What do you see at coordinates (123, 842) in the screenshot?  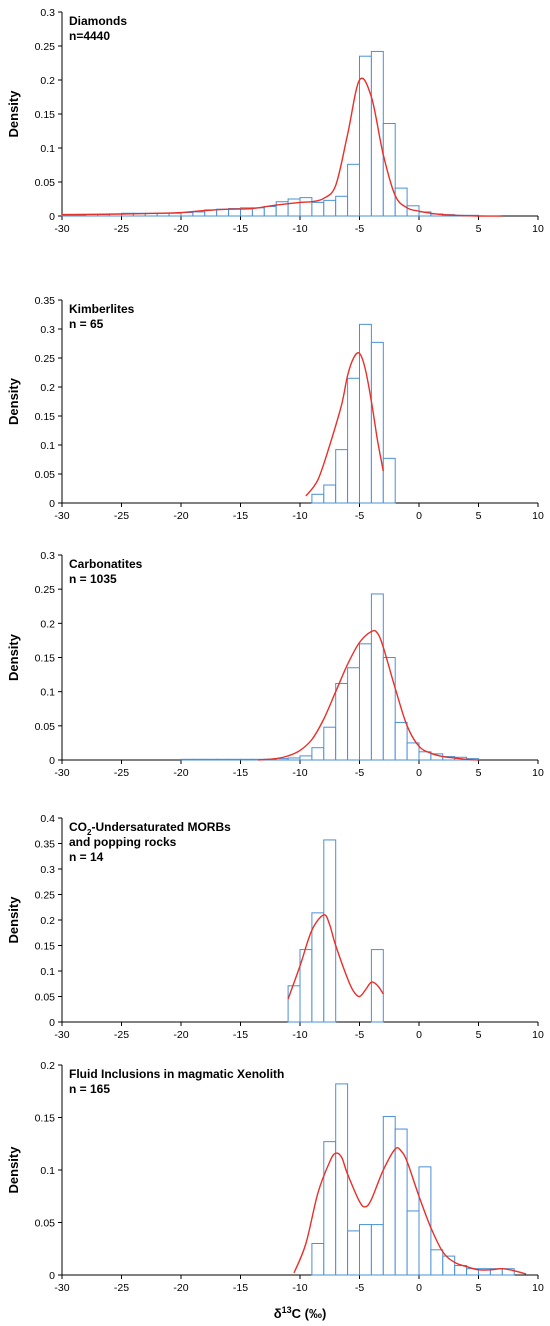 I see `panel-title-line2: and popping rocks` at bounding box center [123, 842].